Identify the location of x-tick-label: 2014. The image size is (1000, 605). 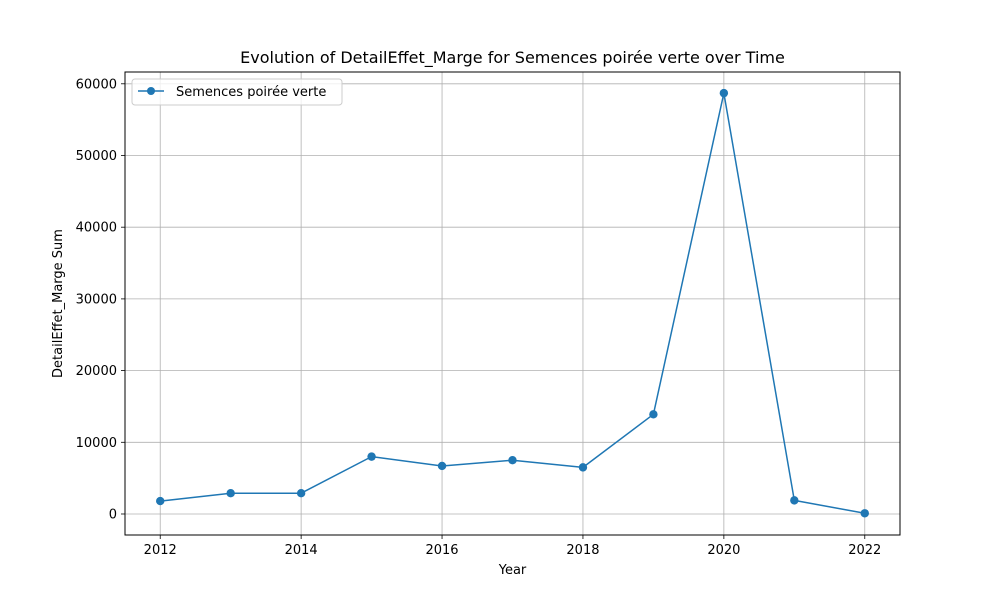
(301, 550).